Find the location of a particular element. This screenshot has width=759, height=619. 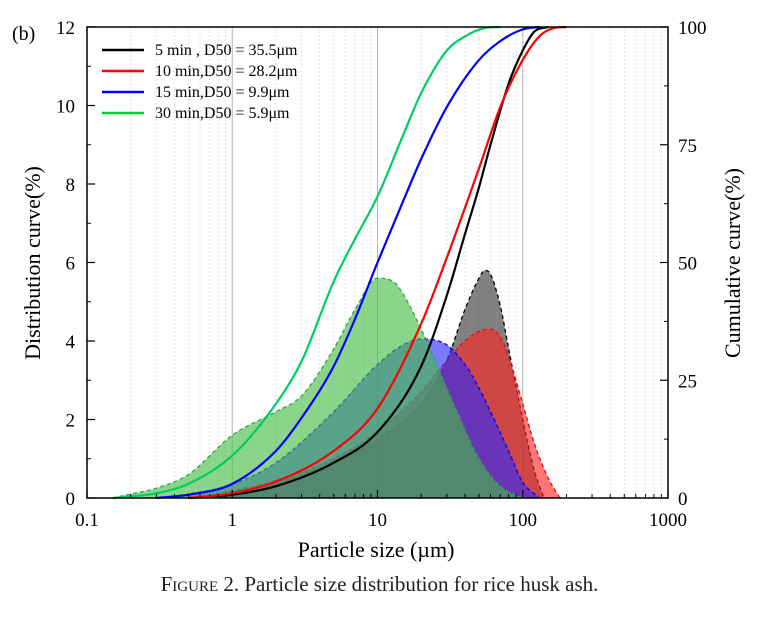

y-right-tick-label: 50 is located at coordinates (687, 264).